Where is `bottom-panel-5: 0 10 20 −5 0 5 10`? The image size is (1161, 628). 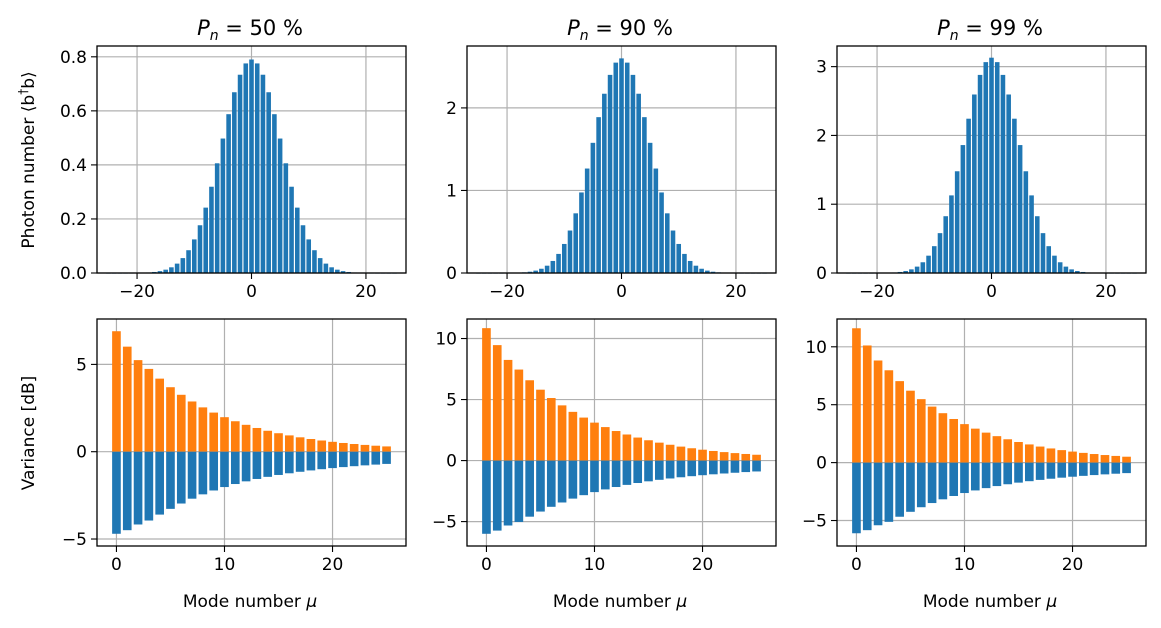 bottom-panel-5: 0 10 20 −5 0 5 10 is located at coordinates (604, 446).